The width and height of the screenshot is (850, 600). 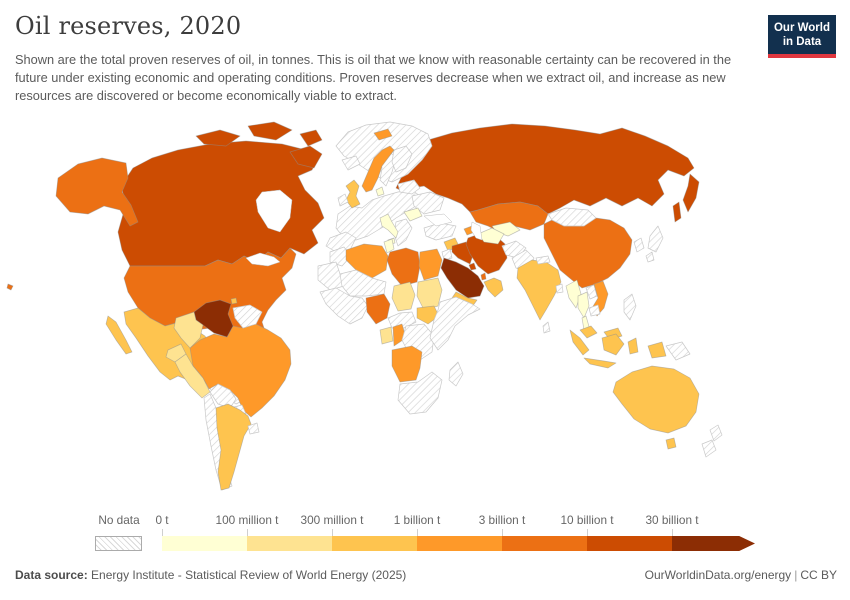 What do you see at coordinates (428, 203) in the screenshot?
I see `country-ukraine` at bounding box center [428, 203].